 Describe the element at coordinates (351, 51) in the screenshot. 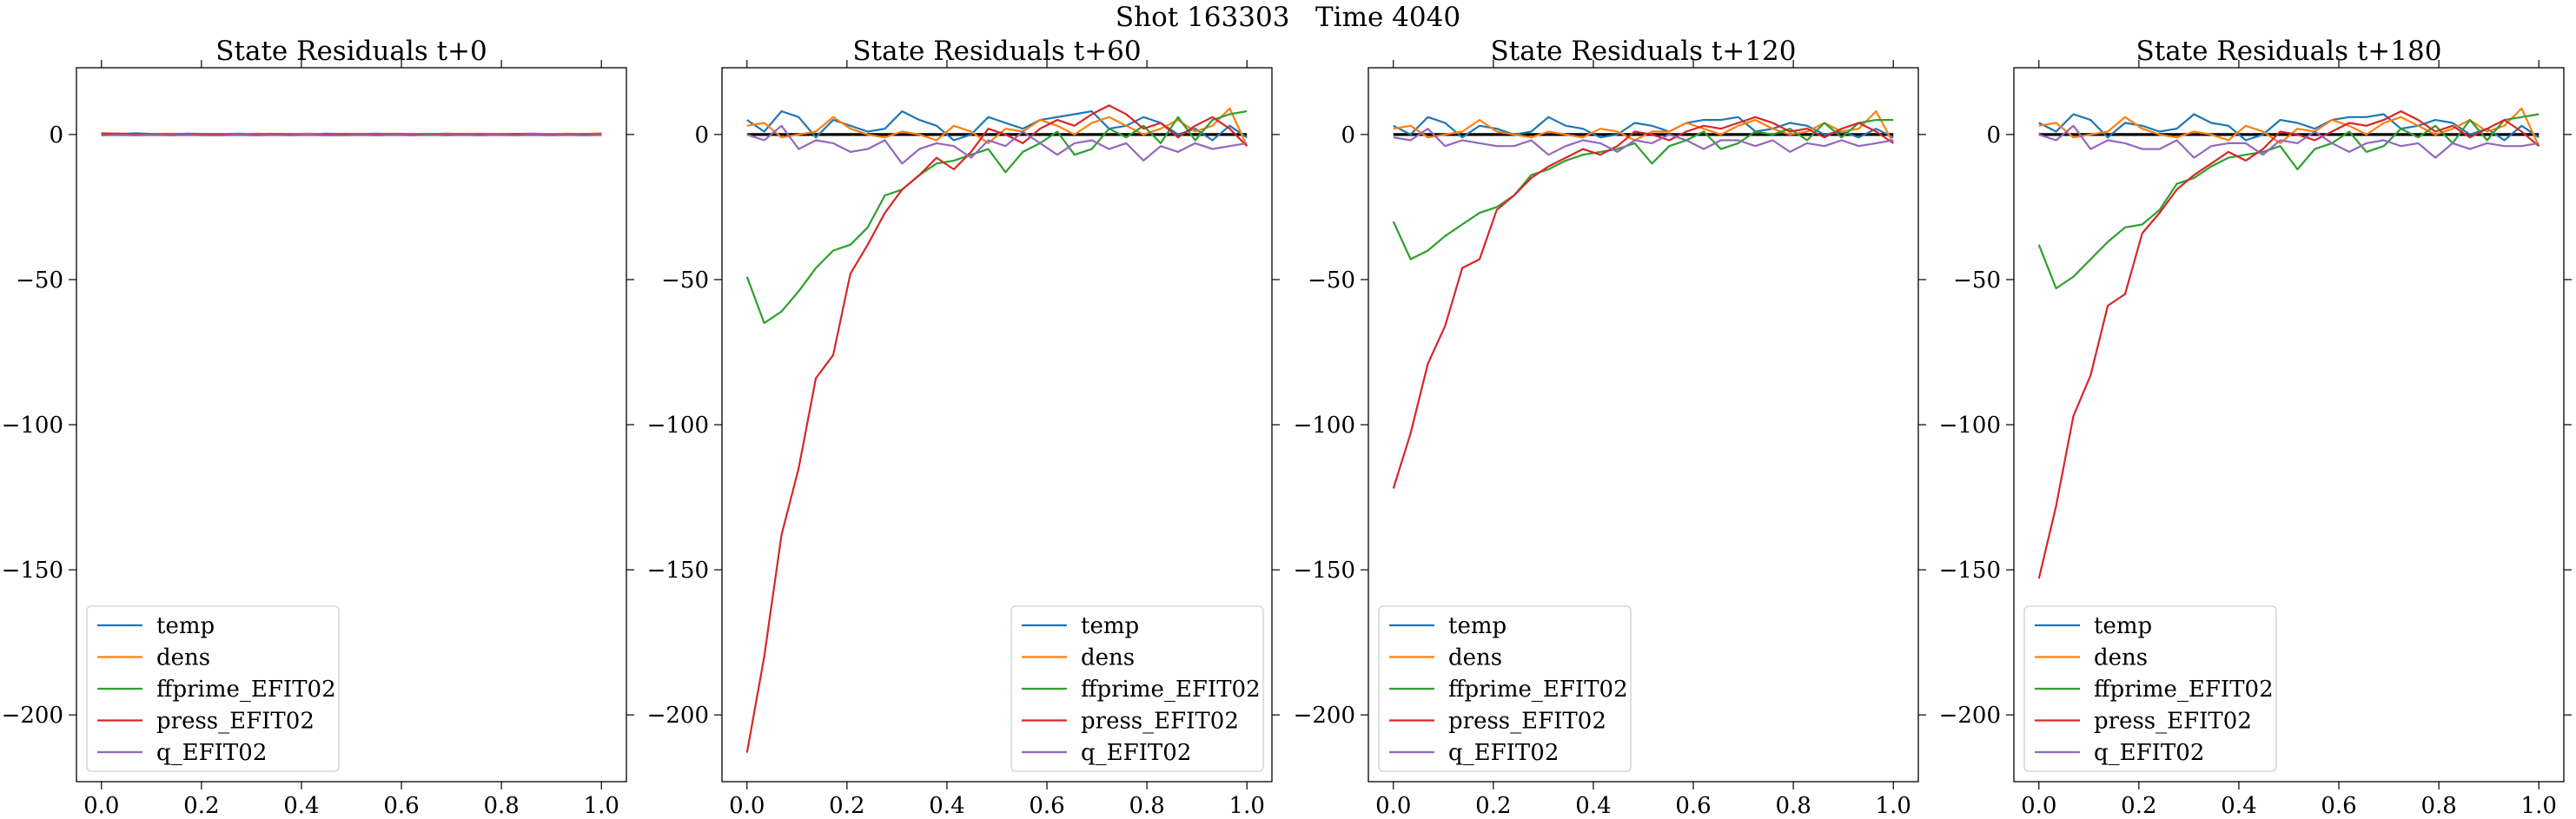

I see `chart-title: State Residuals t+0` at that location.